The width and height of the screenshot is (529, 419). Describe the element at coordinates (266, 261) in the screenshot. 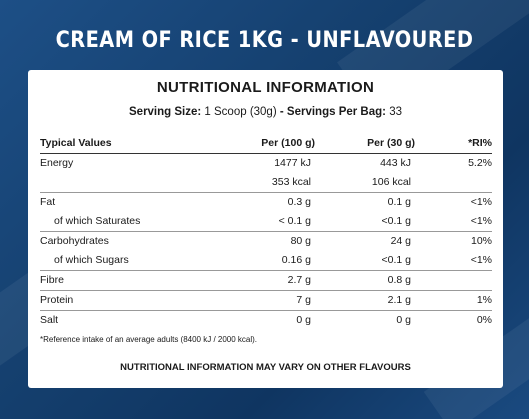

I see `table-row: of which Sugars 0.16 g <0.1 g <1%` at that location.